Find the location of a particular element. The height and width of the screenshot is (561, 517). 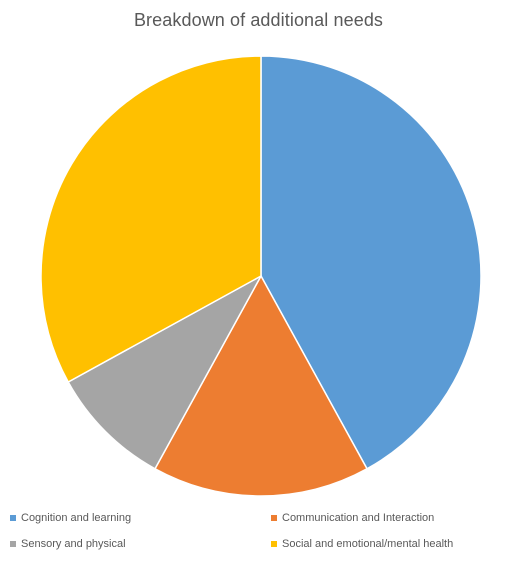

legend-item-cognition: Cognition and learning is located at coordinates (70, 518).